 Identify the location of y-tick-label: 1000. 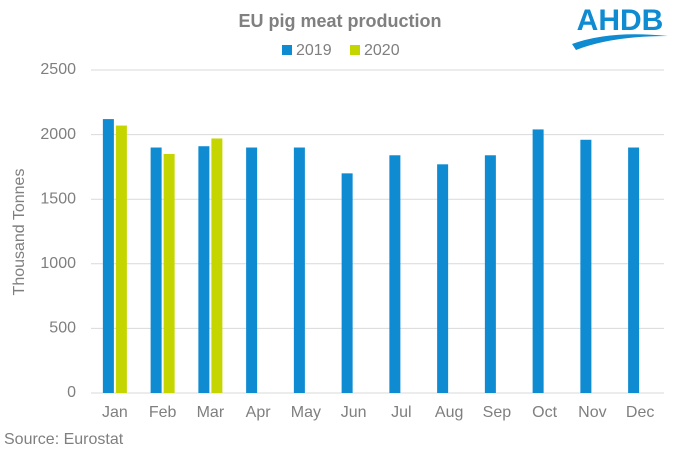
(58, 263).